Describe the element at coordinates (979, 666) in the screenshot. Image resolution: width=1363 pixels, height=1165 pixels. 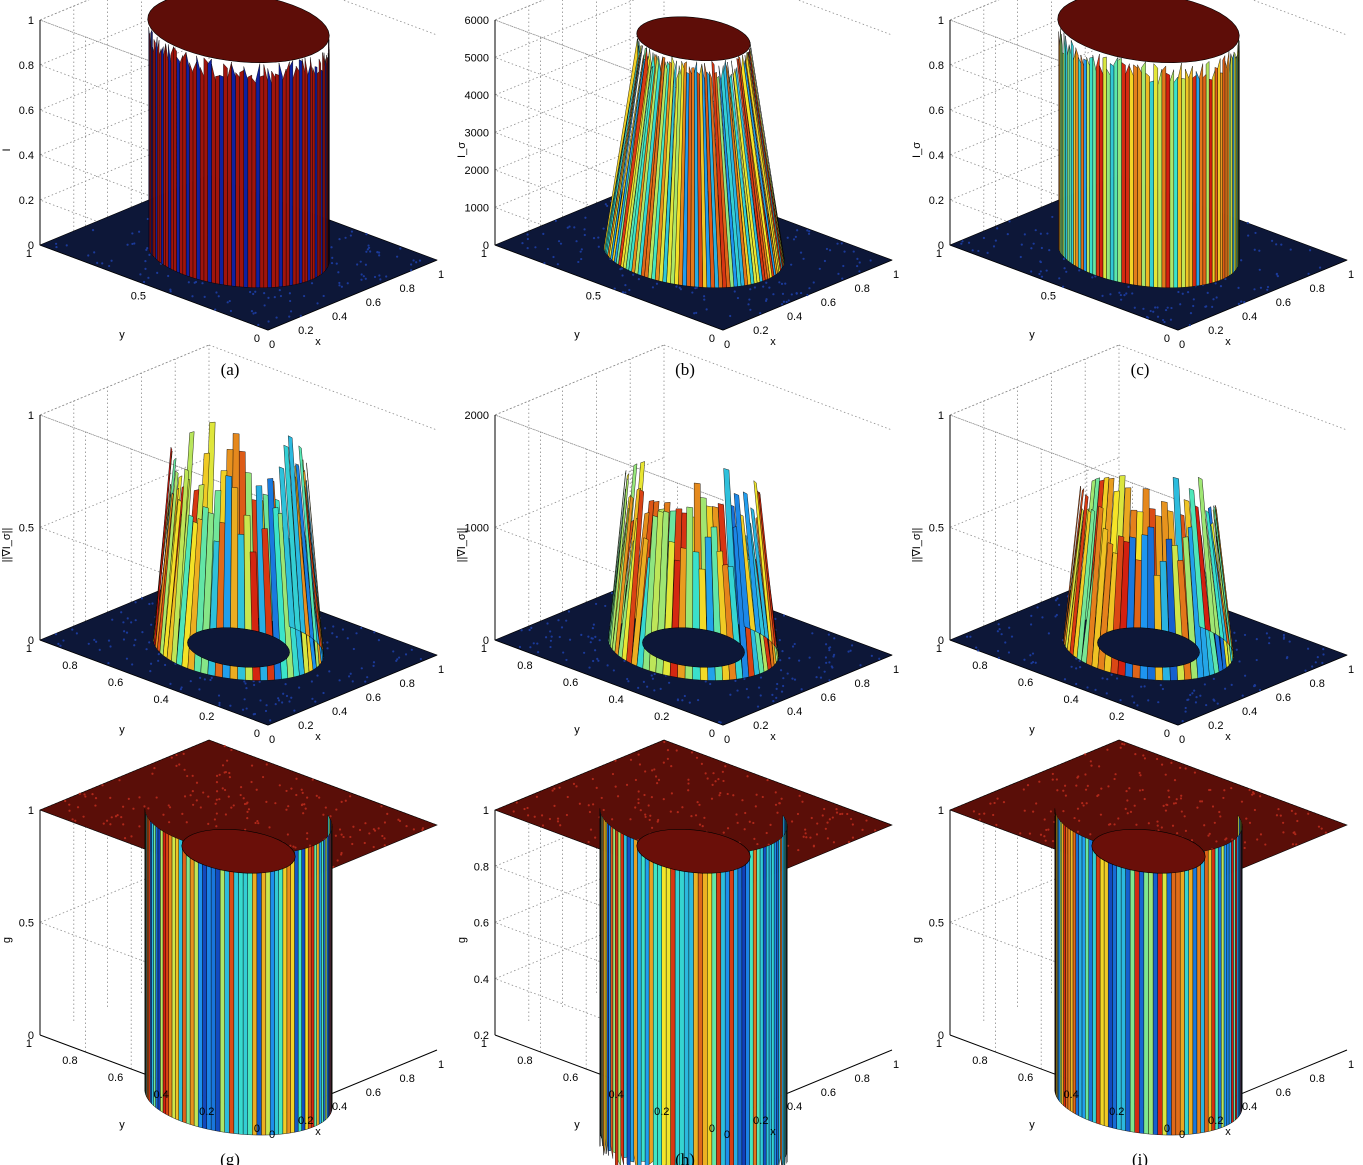
I see `y-tick-label: 0.8` at that location.